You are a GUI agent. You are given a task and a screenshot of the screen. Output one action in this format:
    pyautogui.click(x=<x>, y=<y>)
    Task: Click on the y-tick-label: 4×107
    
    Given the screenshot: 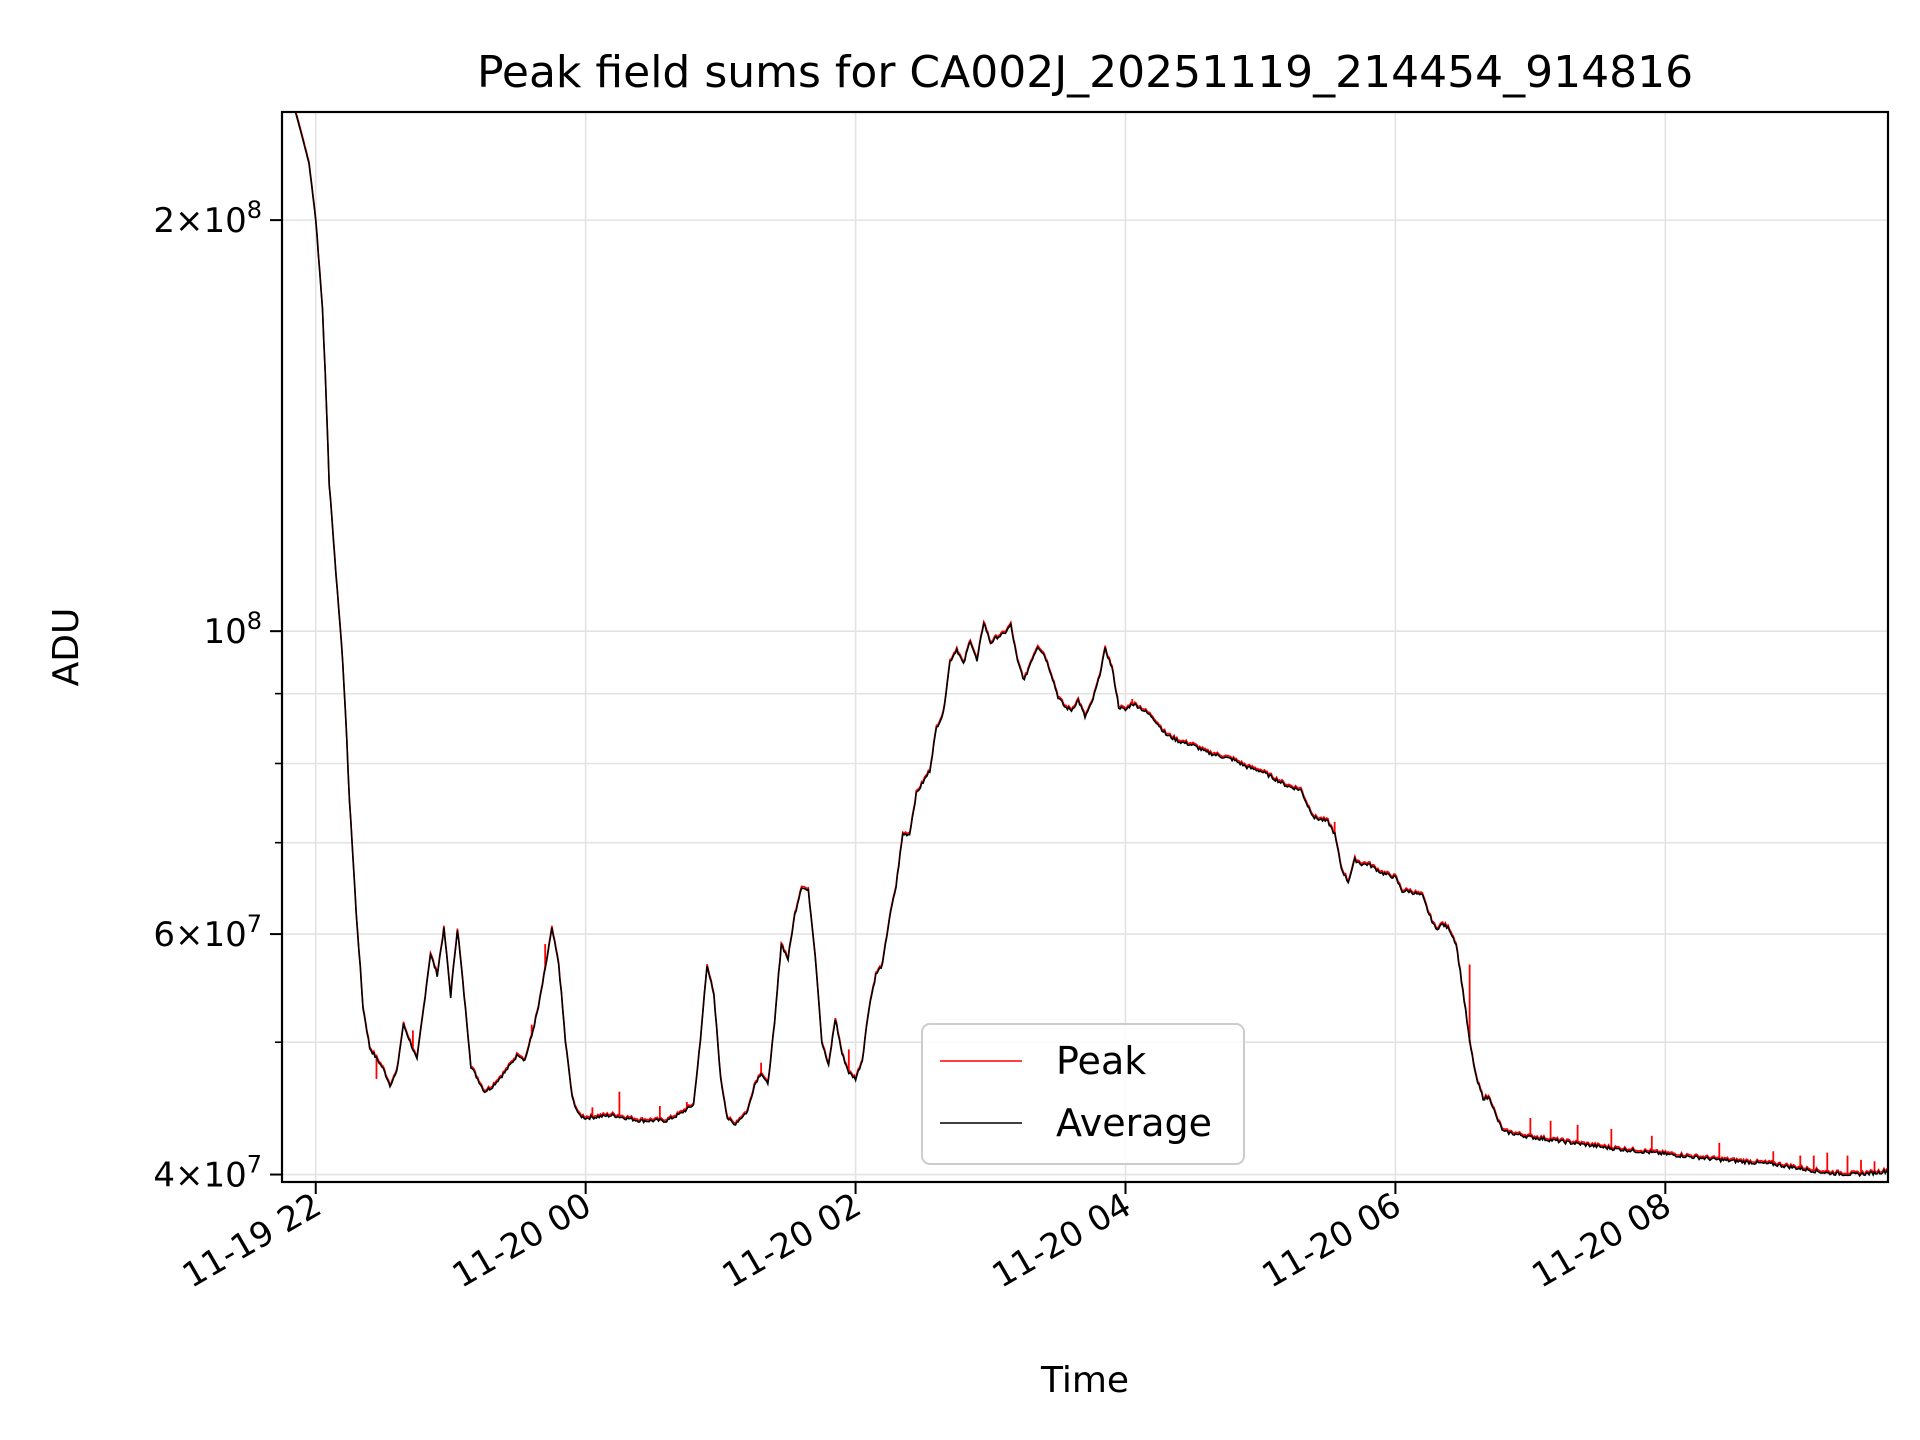 What is the action you would take?
    pyautogui.click(x=207, y=1173)
    